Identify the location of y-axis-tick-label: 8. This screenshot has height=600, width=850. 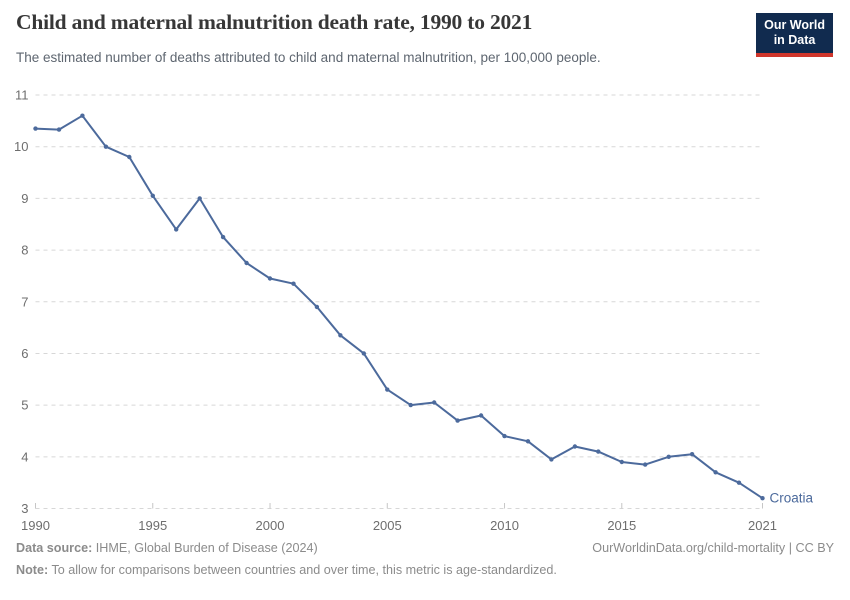
(24, 250).